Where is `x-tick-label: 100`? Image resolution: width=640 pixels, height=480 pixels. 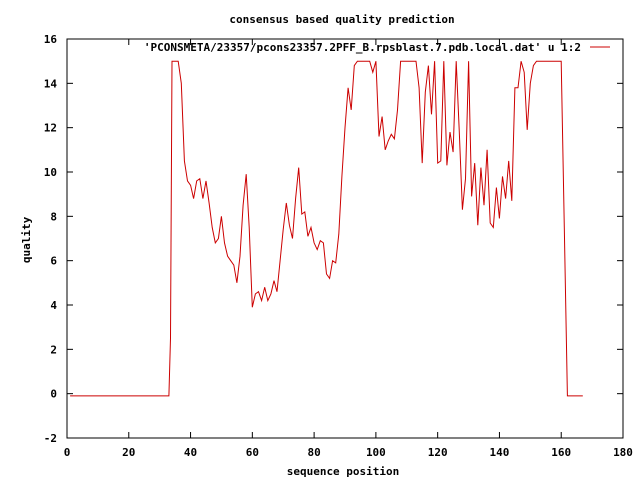 x-tick-label: 100 is located at coordinates (376, 452).